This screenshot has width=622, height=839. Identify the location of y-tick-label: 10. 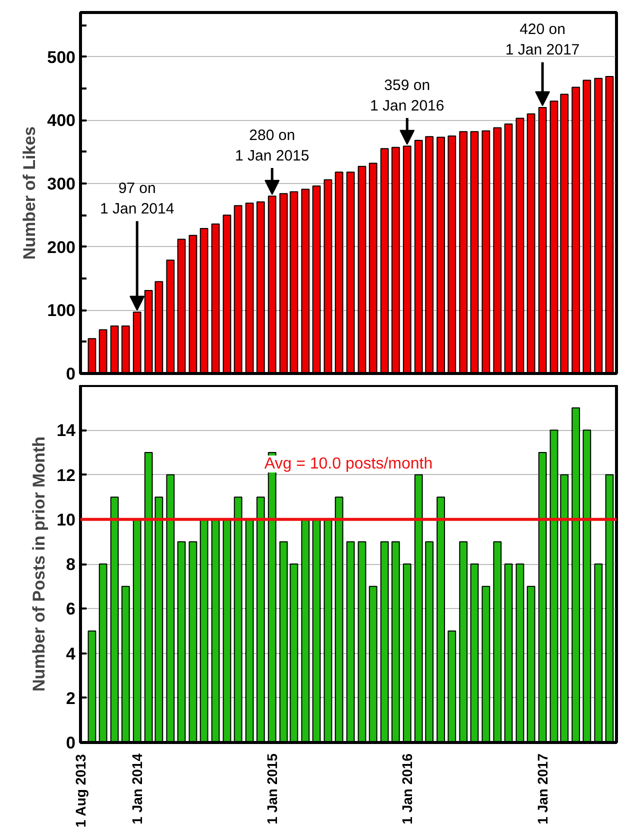
(66, 520).